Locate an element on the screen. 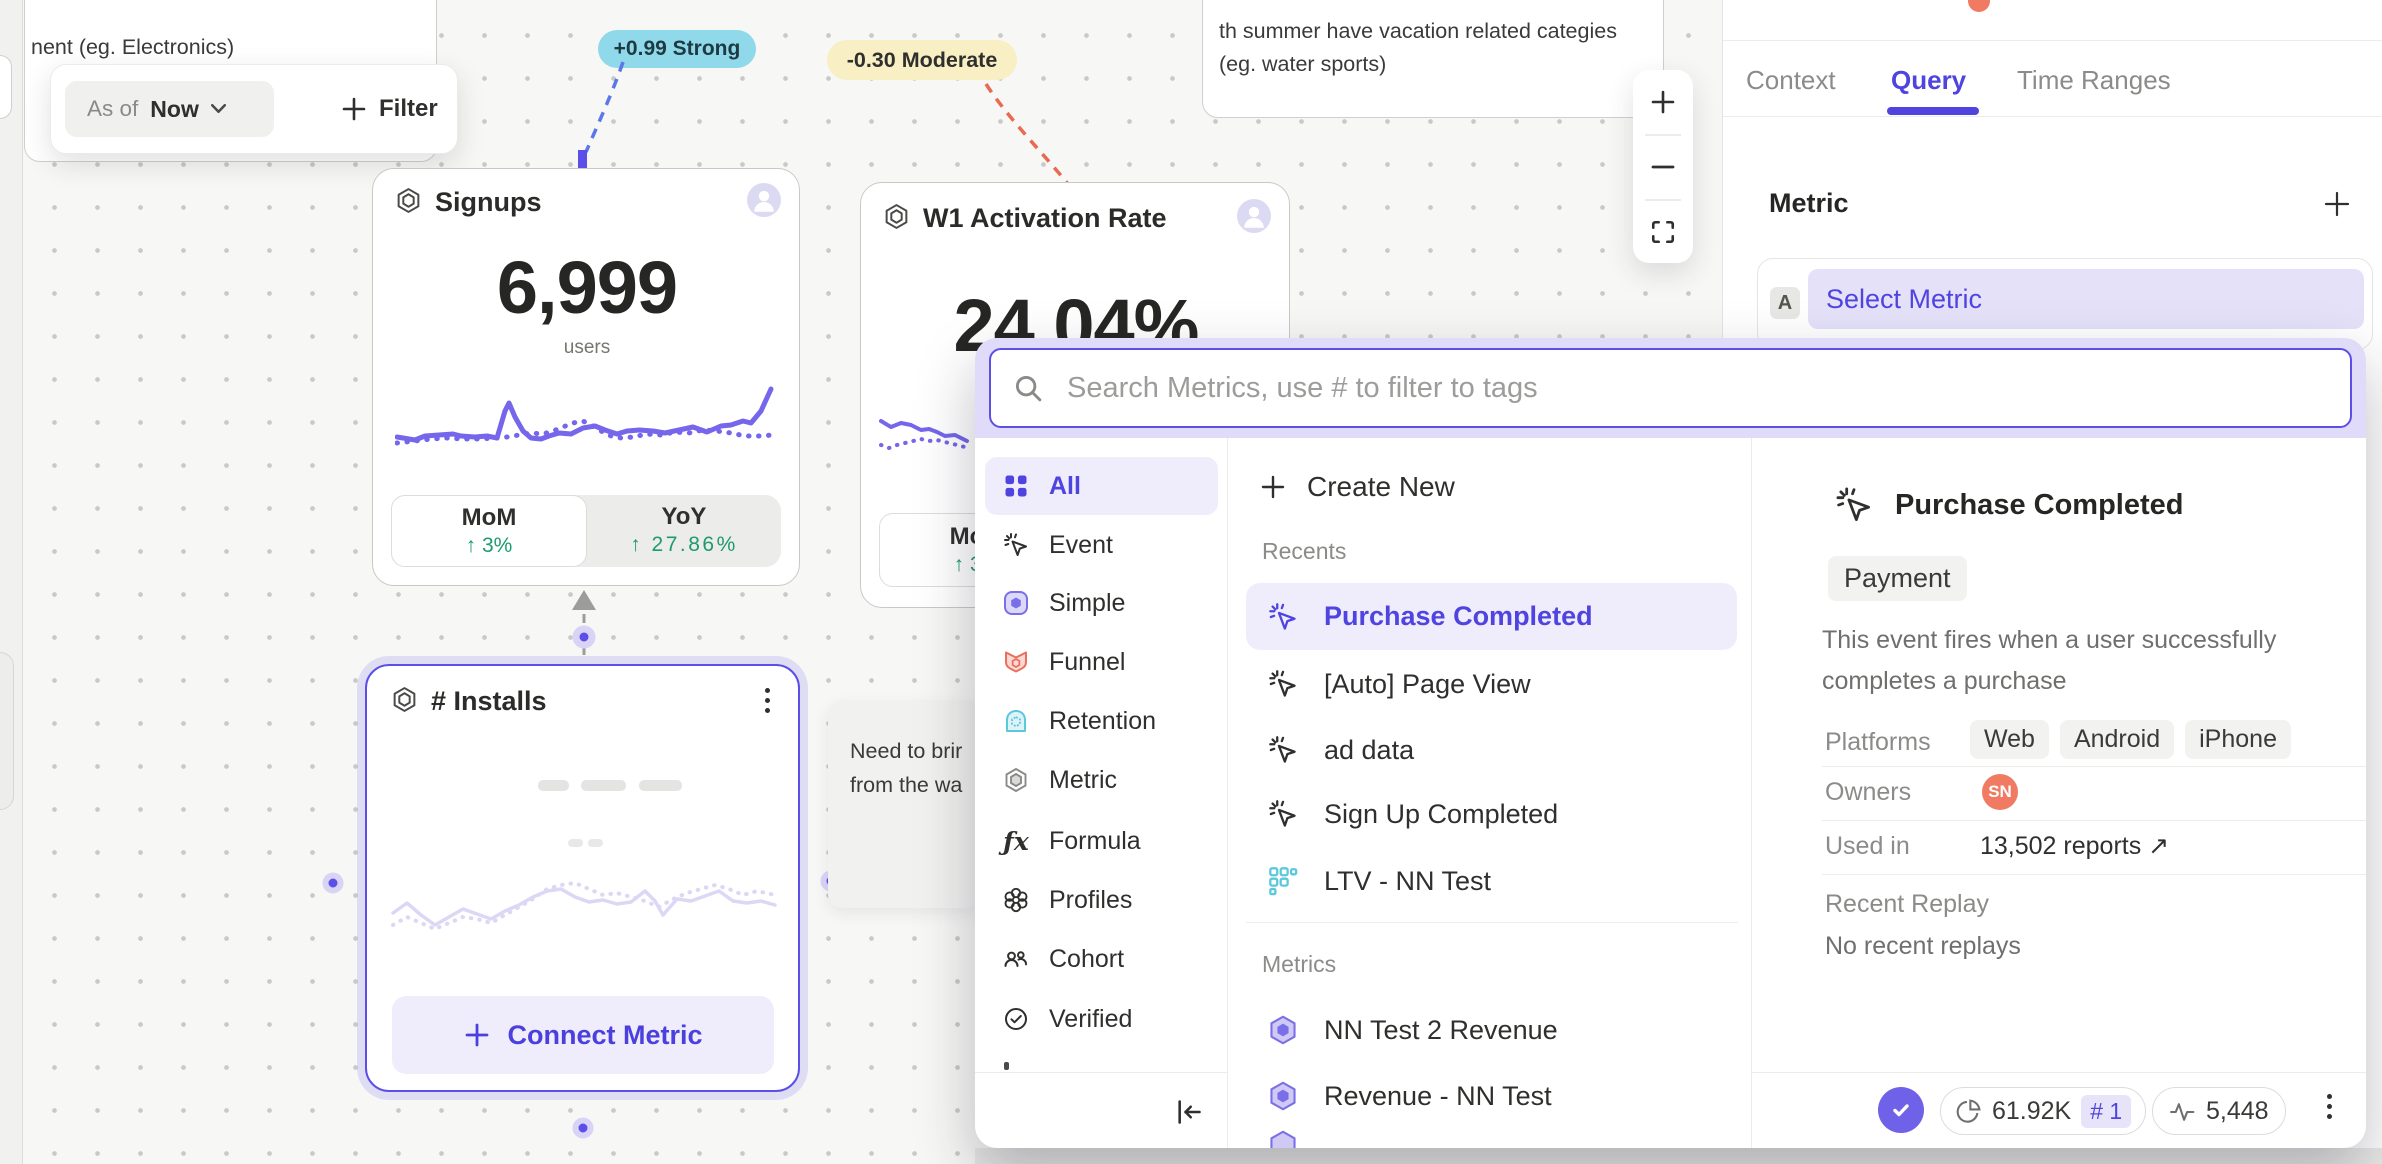 Image resolution: width=2382 pixels, height=1164 pixels. pulse-icon is located at coordinates (2182, 1111).